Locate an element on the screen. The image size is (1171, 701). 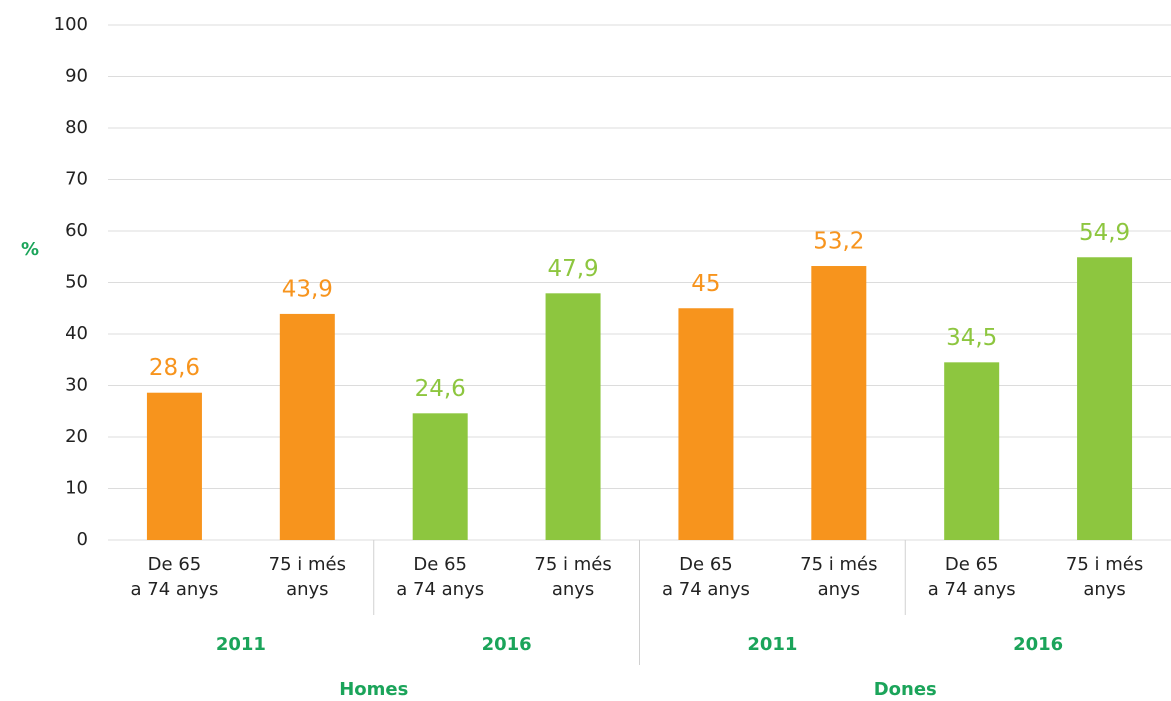
sex-label: Dones is located at coordinates (905, 689).